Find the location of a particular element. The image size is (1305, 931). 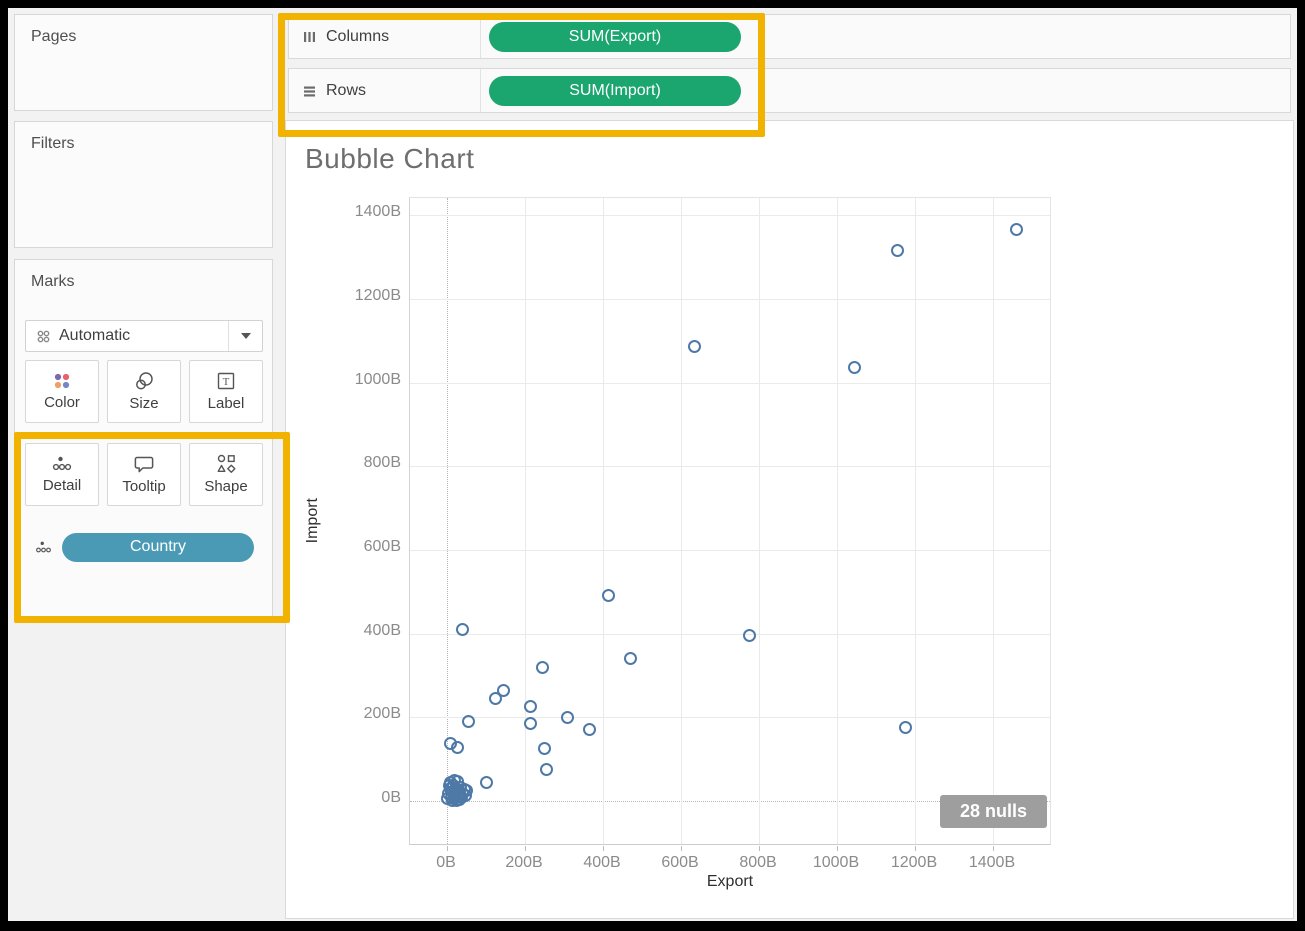

x-tick-label: 800B is located at coordinates (758, 862).